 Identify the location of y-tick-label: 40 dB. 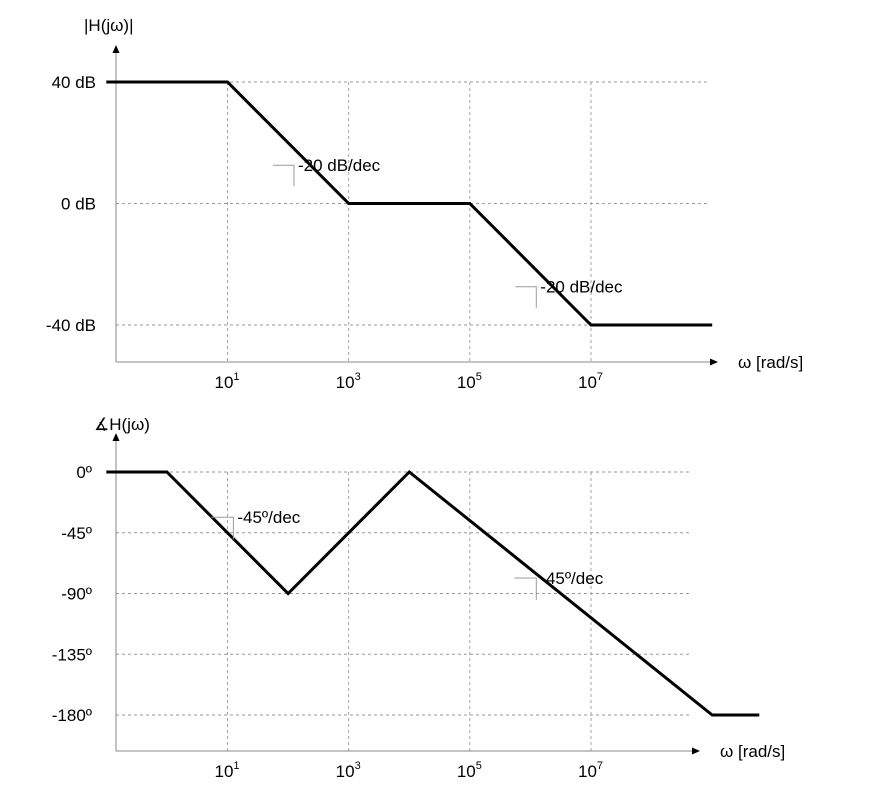
(74, 82).